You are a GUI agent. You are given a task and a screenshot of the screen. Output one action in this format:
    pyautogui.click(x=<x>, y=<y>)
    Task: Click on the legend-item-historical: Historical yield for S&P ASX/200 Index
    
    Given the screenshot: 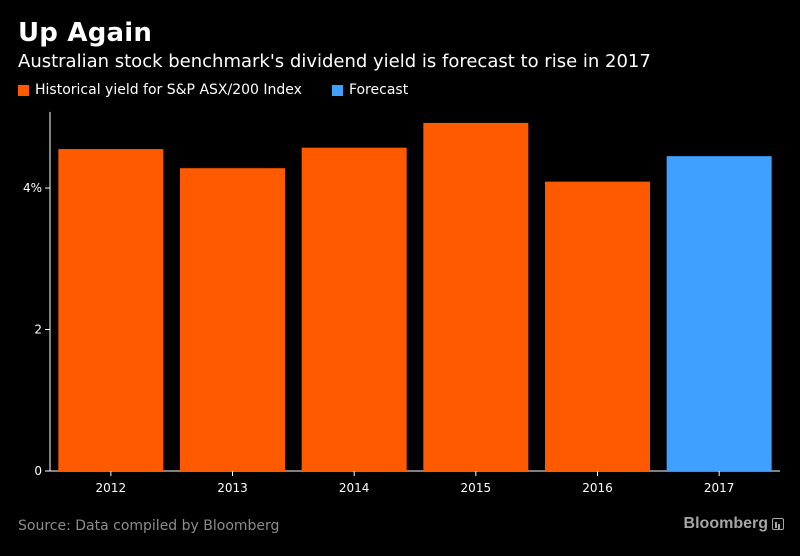 What is the action you would take?
    pyautogui.click(x=160, y=90)
    